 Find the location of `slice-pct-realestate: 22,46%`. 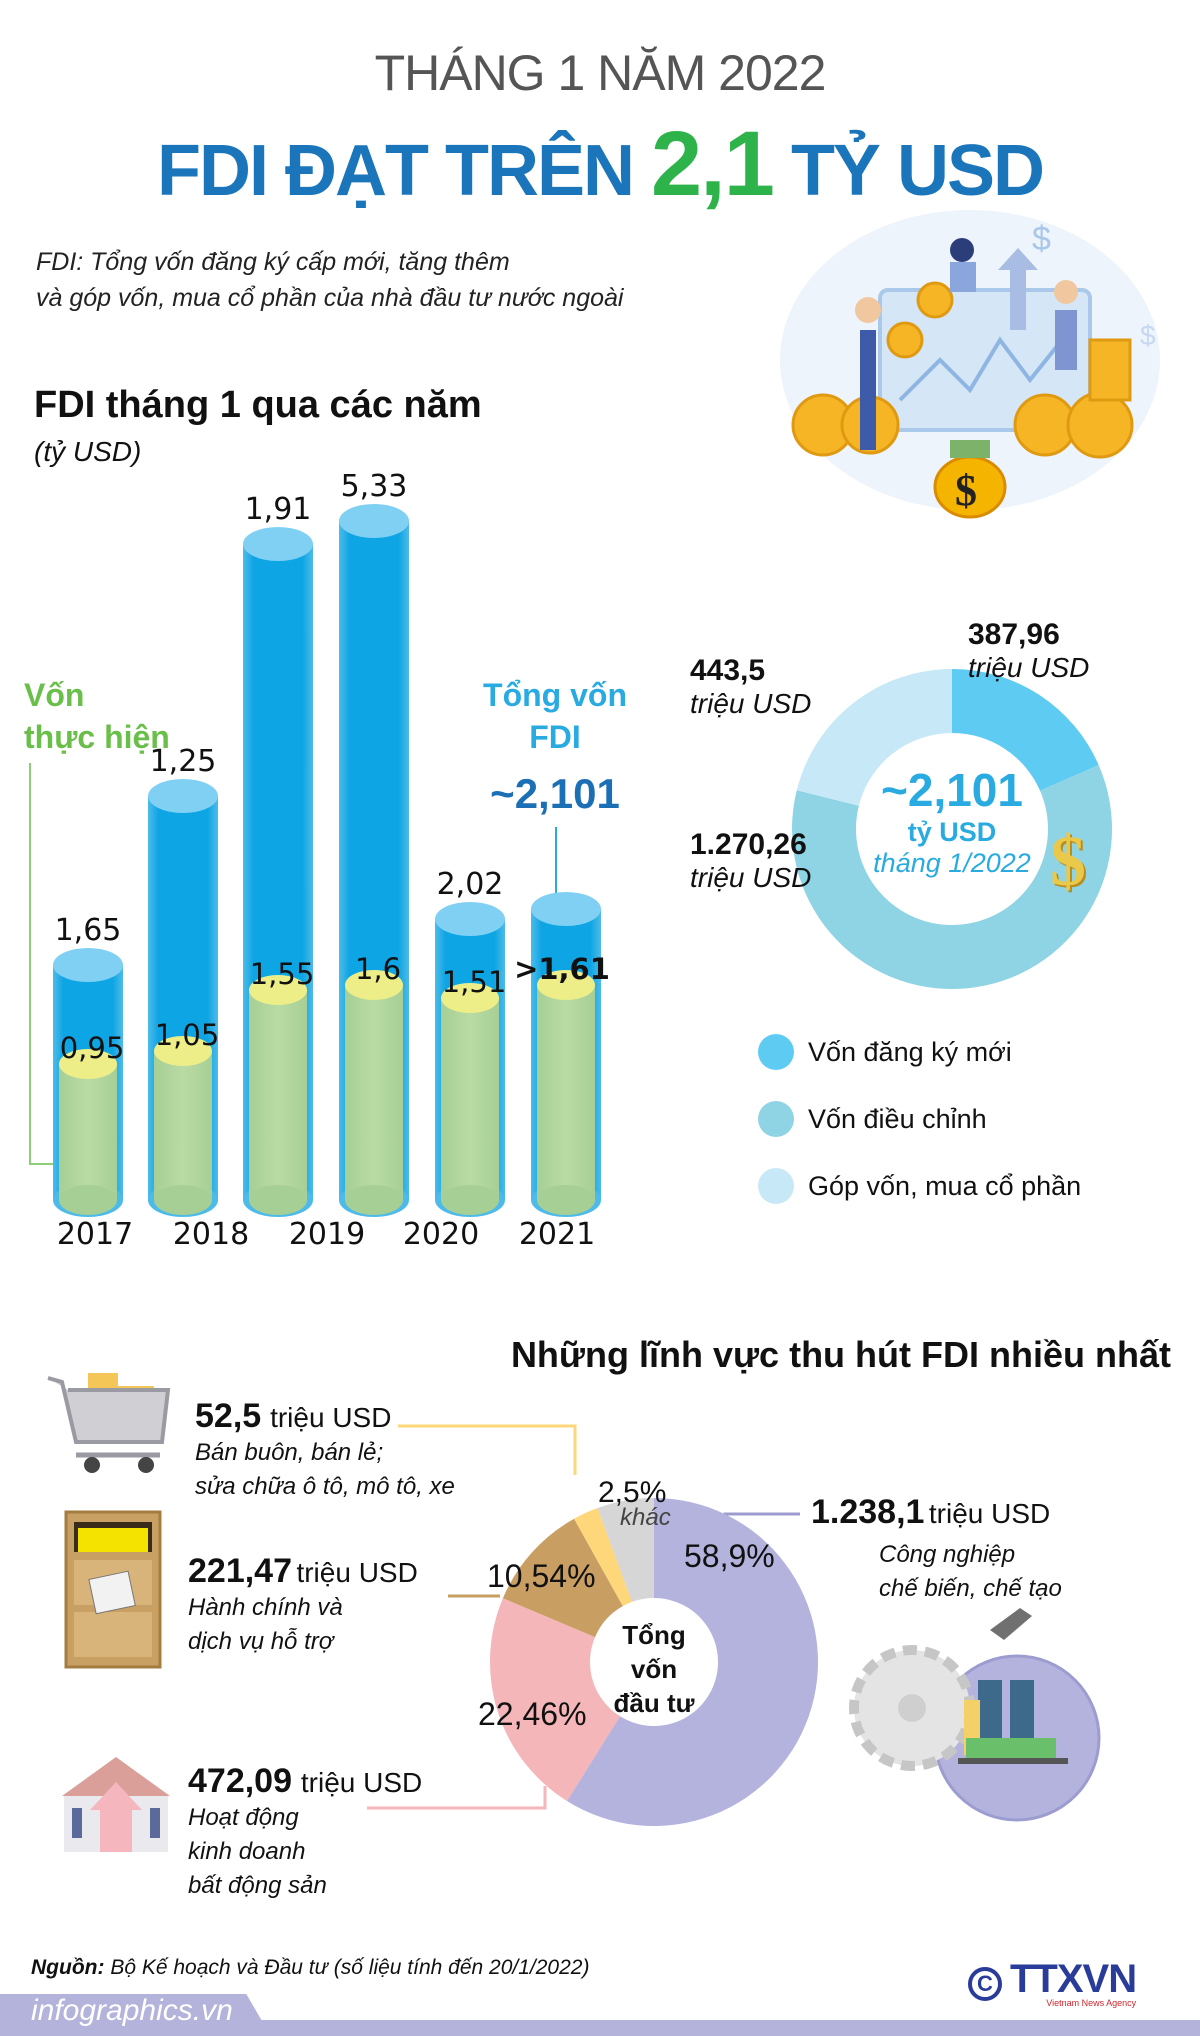

slice-pct-realestate: 22,46% is located at coordinates (532, 1714).